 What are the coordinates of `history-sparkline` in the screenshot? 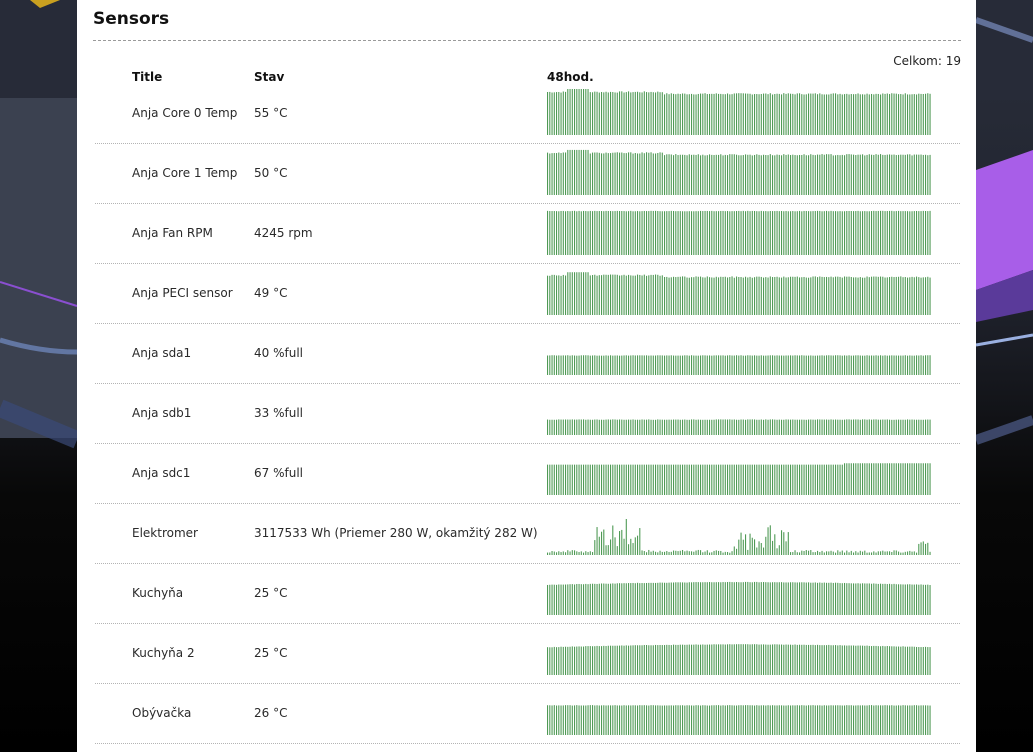 It's located at (739, 537).